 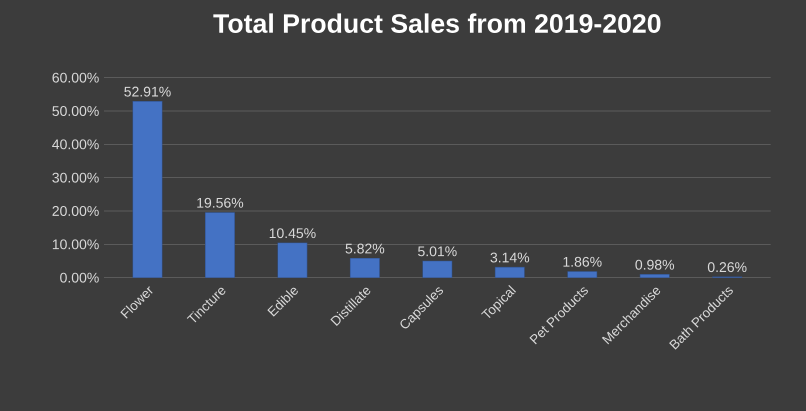 I want to click on y-tick-label: 30.00%, so click(x=75, y=177).